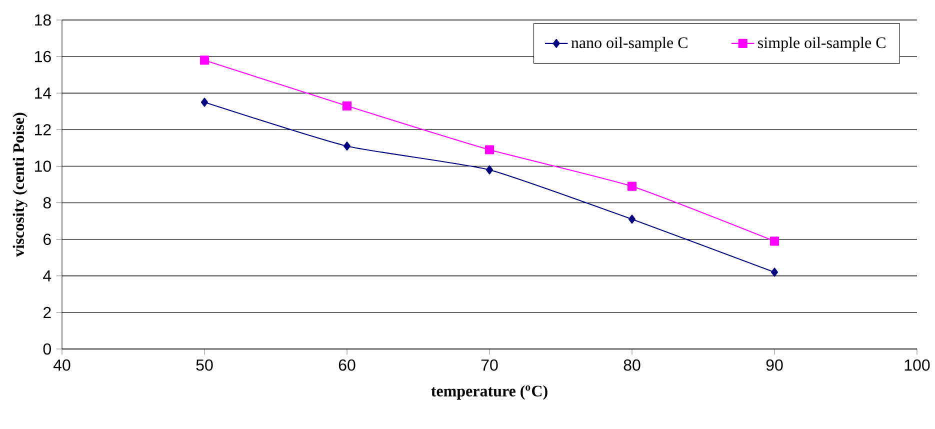  What do you see at coordinates (61, 365) in the screenshot?
I see `x-tick-label: 40` at bounding box center [61, 365].